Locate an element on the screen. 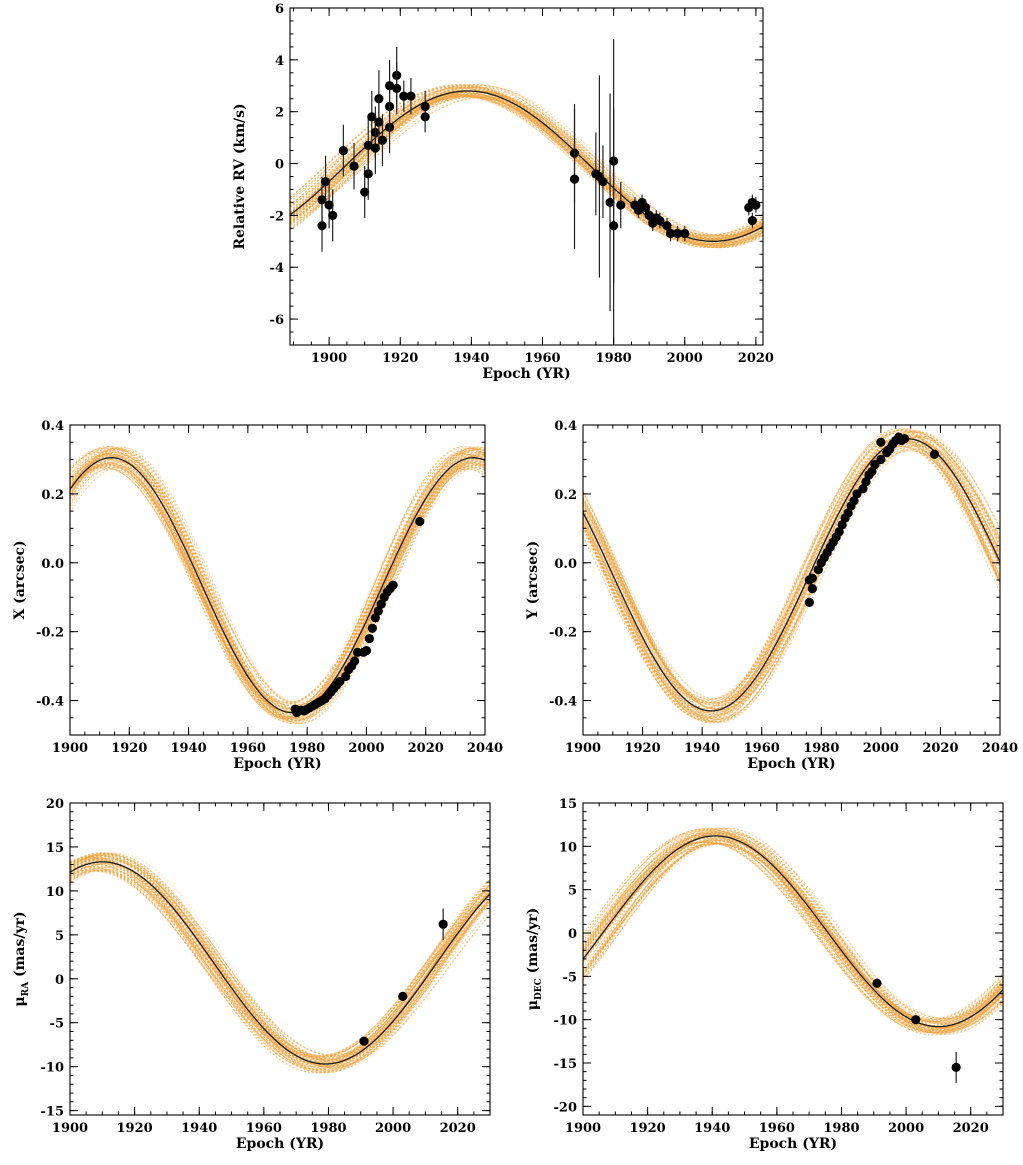  x-tick-label: 1960 is located at coordinates (264, 1128).